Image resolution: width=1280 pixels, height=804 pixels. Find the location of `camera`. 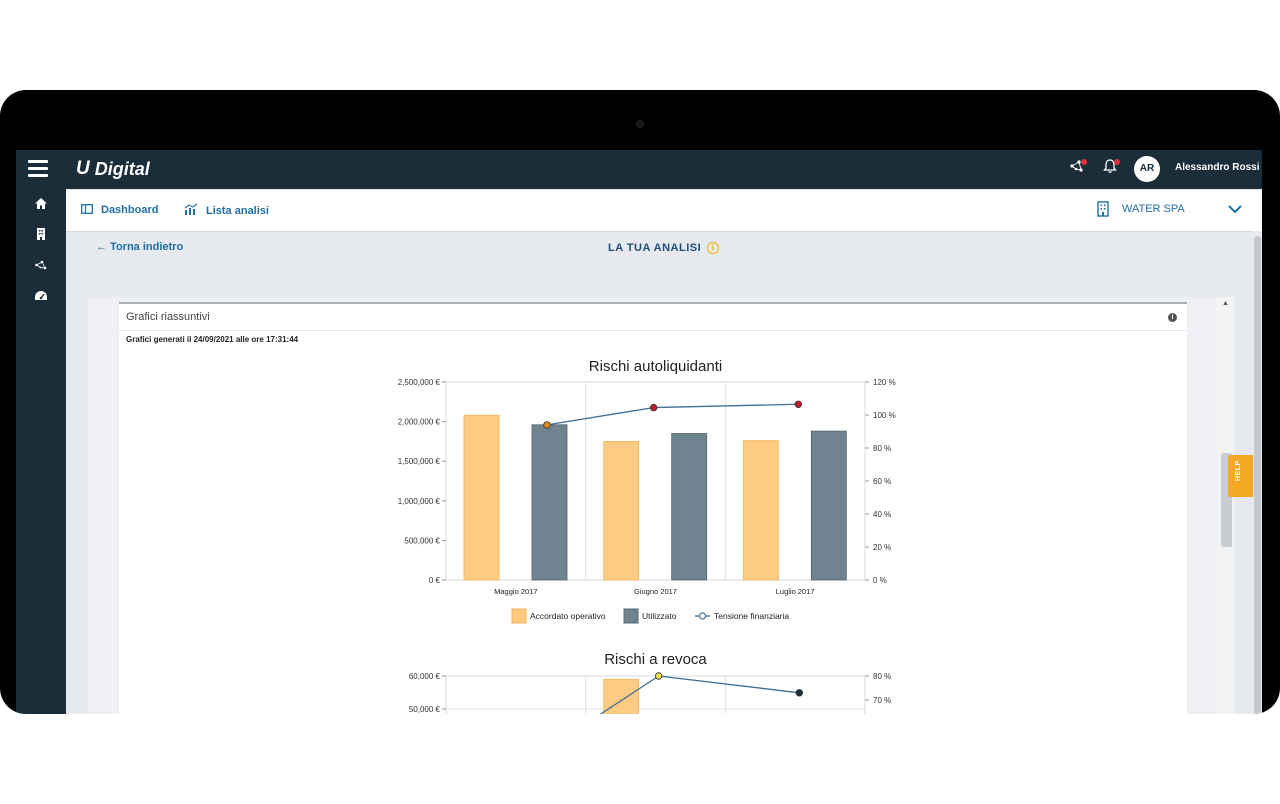

camera is located at coordinates (640, 124).